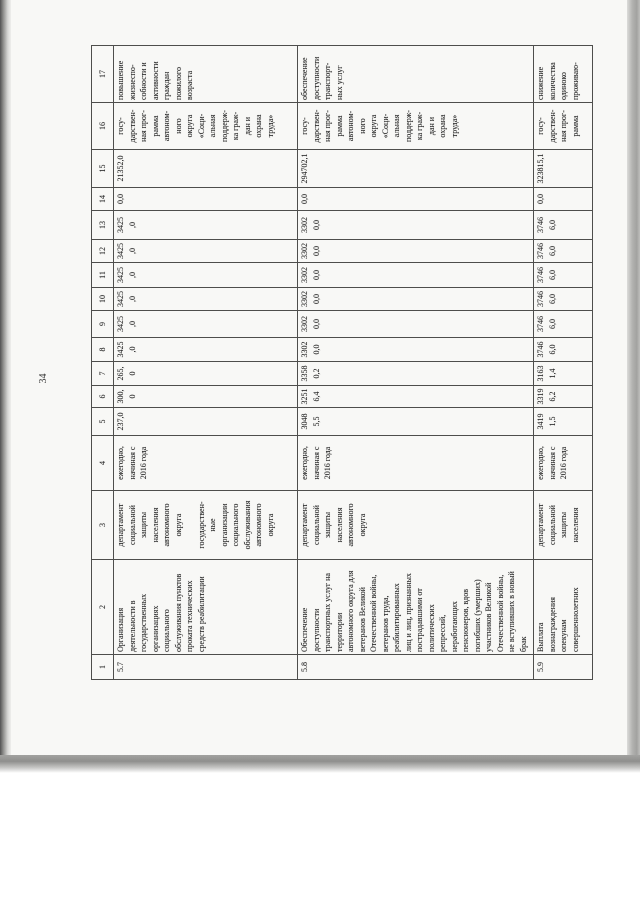 The height and width of the screenshot is (905, 640). I want to click on scanner-edge-left, so click(5, 386).